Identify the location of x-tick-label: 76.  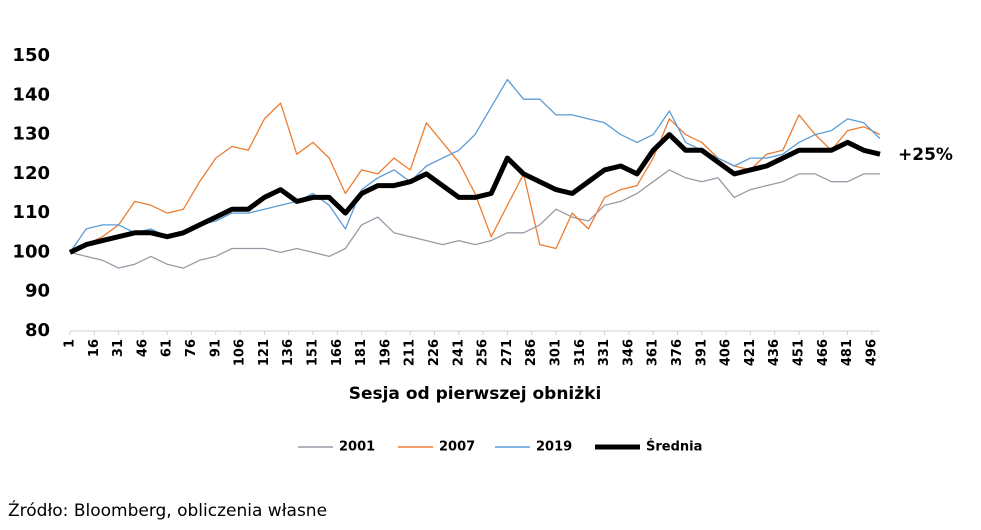
(191, 348).